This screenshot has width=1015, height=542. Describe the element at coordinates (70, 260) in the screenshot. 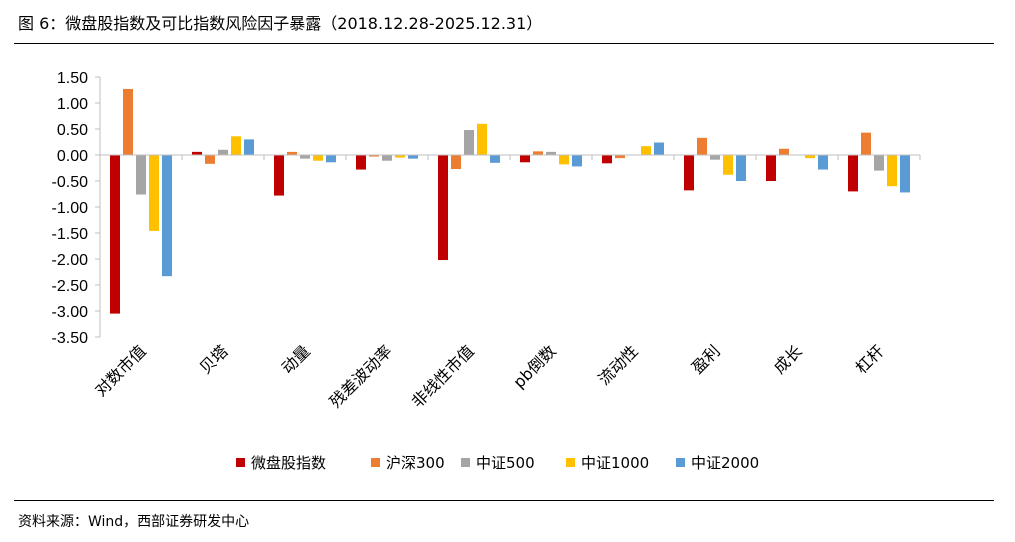

I see `y-tick-label: -2.00` at that location.